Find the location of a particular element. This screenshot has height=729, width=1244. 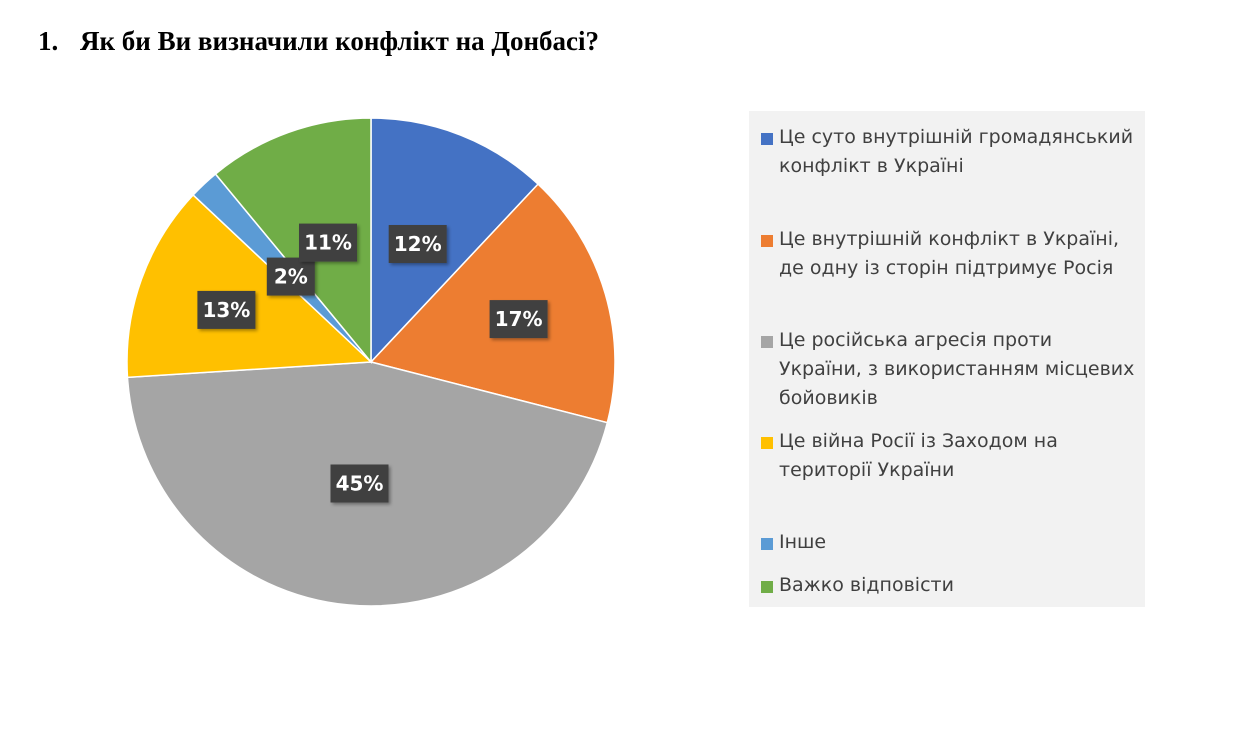

data-label-text: 11% is located at coordinates (328, 243).